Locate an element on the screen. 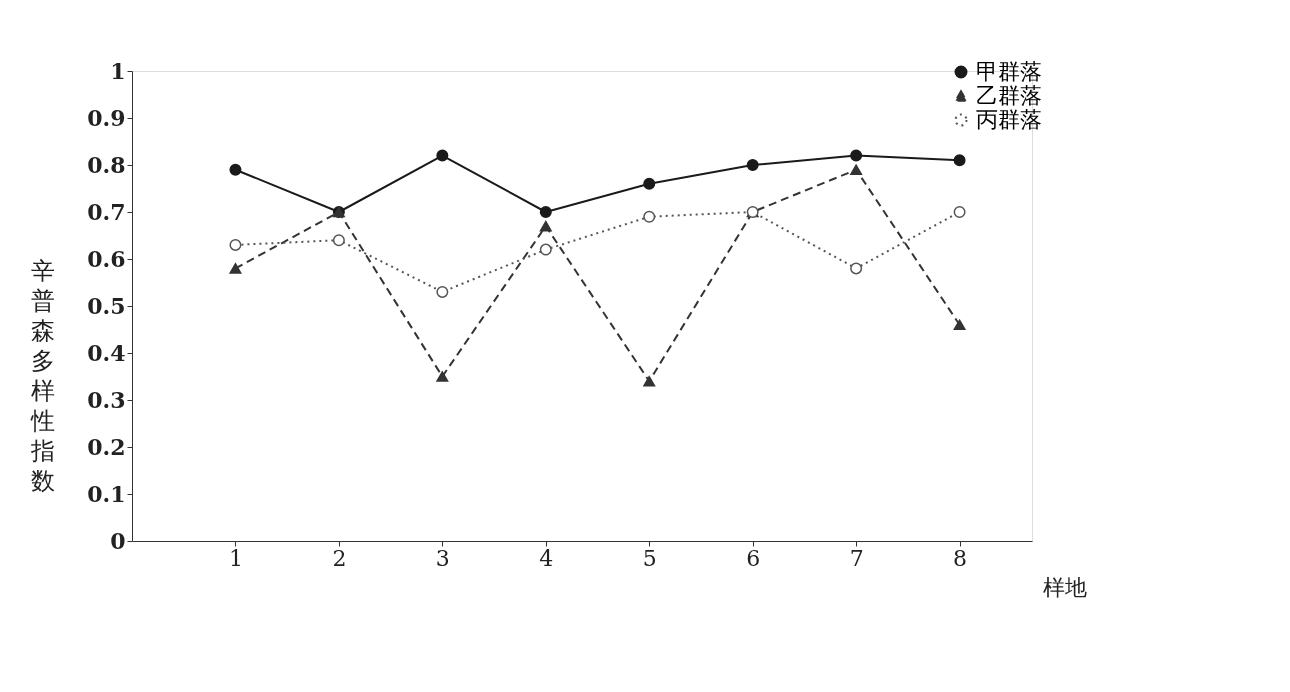 The height and width of the screenshot is (692, 1290). y-tick-label: 0.2 is located at coordinates (106, 446).